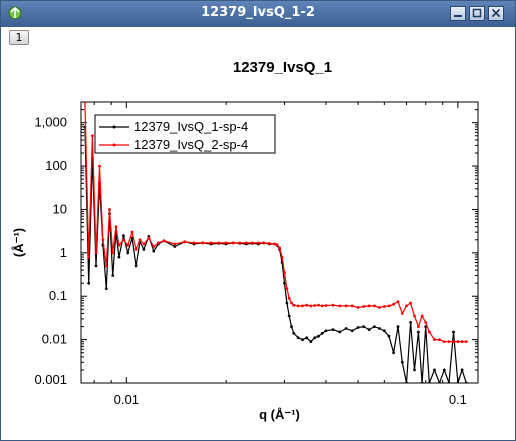 The image size is (516, 441). I want to click on y-tick-label: 1, so click(63, 252).